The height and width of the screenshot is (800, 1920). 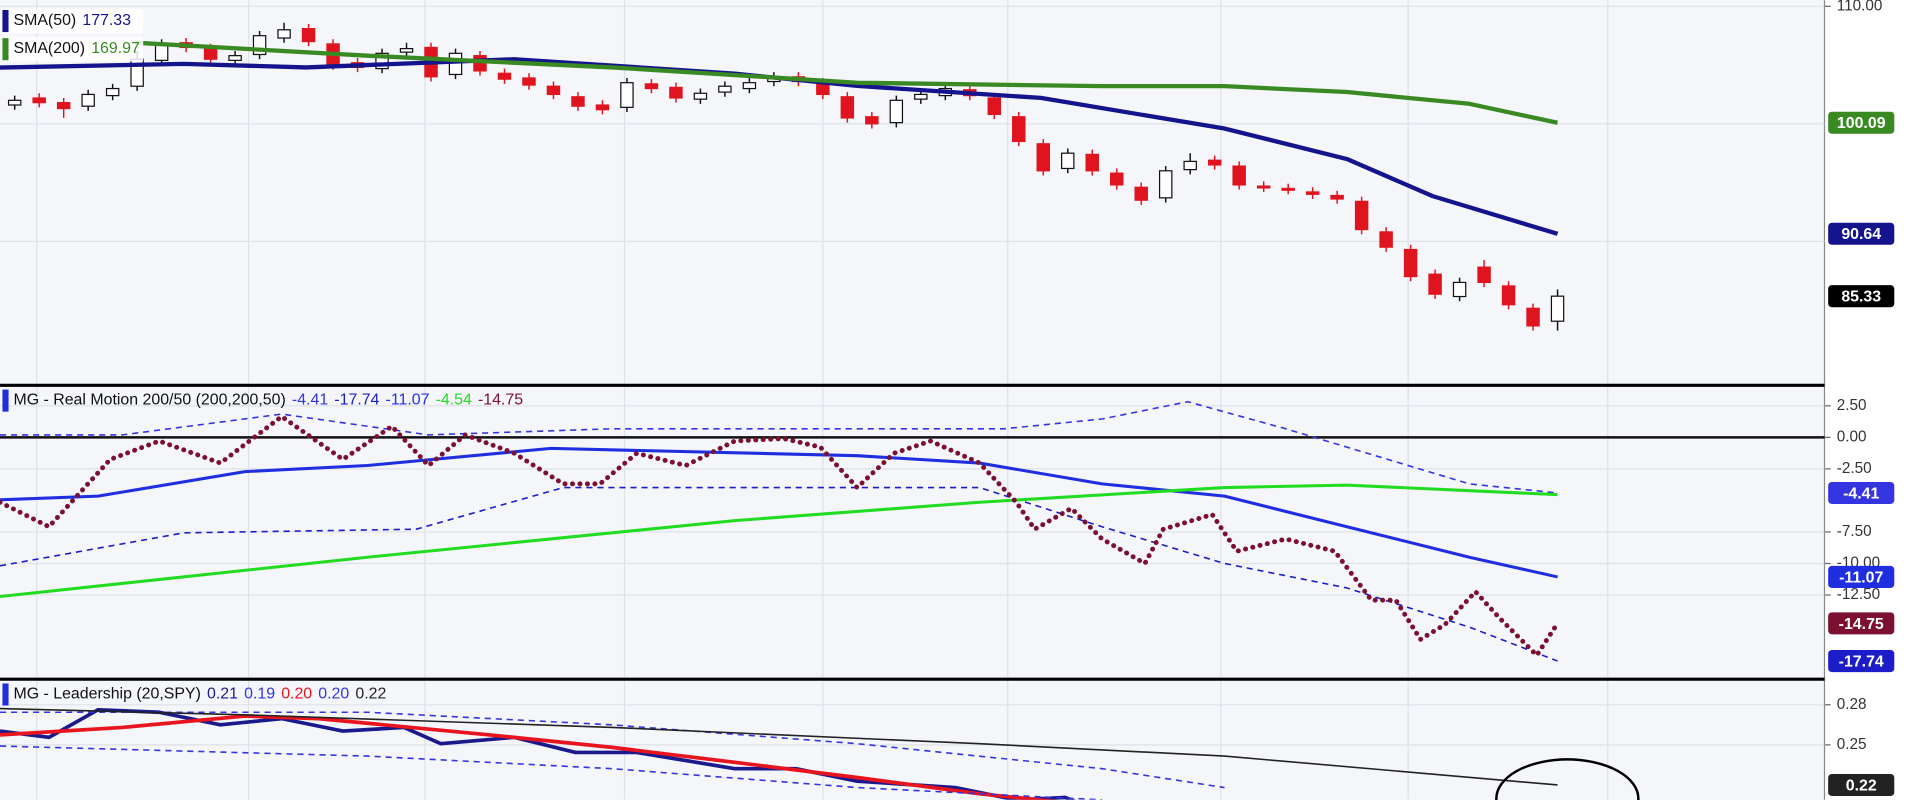 What do you see at coordinates (500, 400) in the screenshot?
I see `legend-value: -14.75` at bounding box center [500, 400].